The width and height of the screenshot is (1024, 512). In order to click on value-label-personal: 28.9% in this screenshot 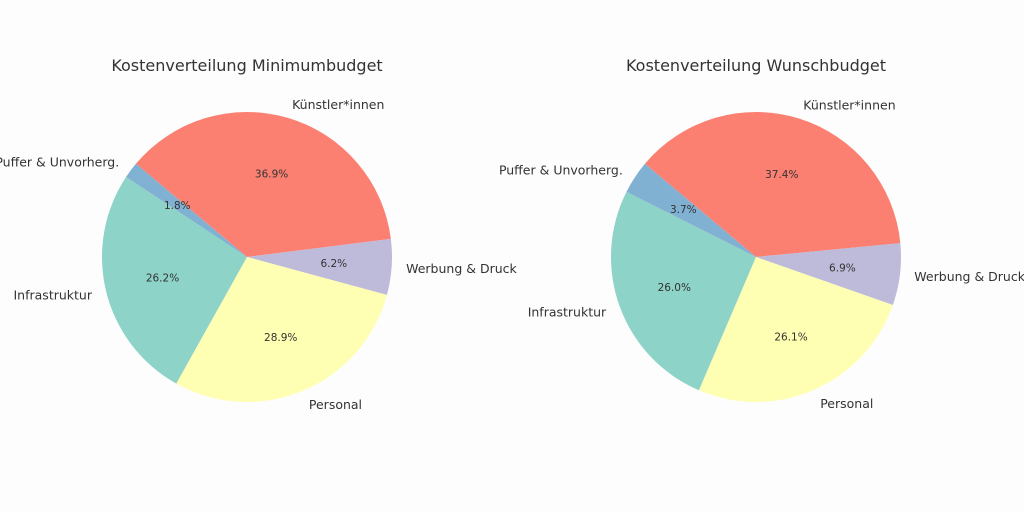, I will do `click(280, 338)`.